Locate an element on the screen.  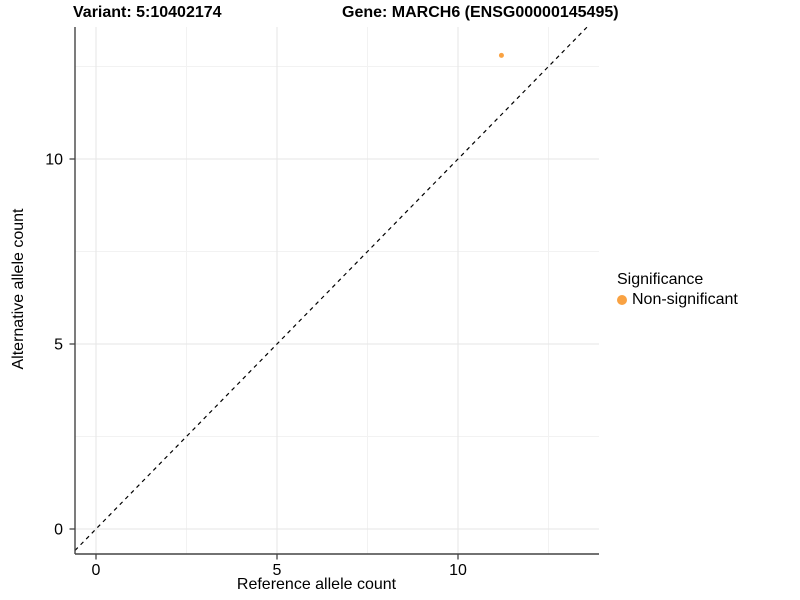
legend: Significance Non-significant is located at coordinates (677, 290).